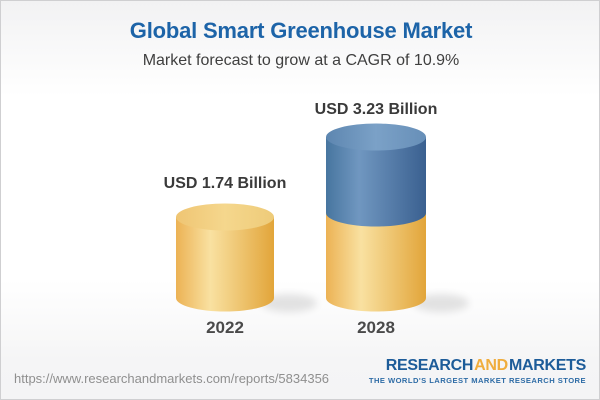  What do you see at coordinates (225, 257) in the screenshot?
I see `cylinder-2022` at bounding box center [225, 257].